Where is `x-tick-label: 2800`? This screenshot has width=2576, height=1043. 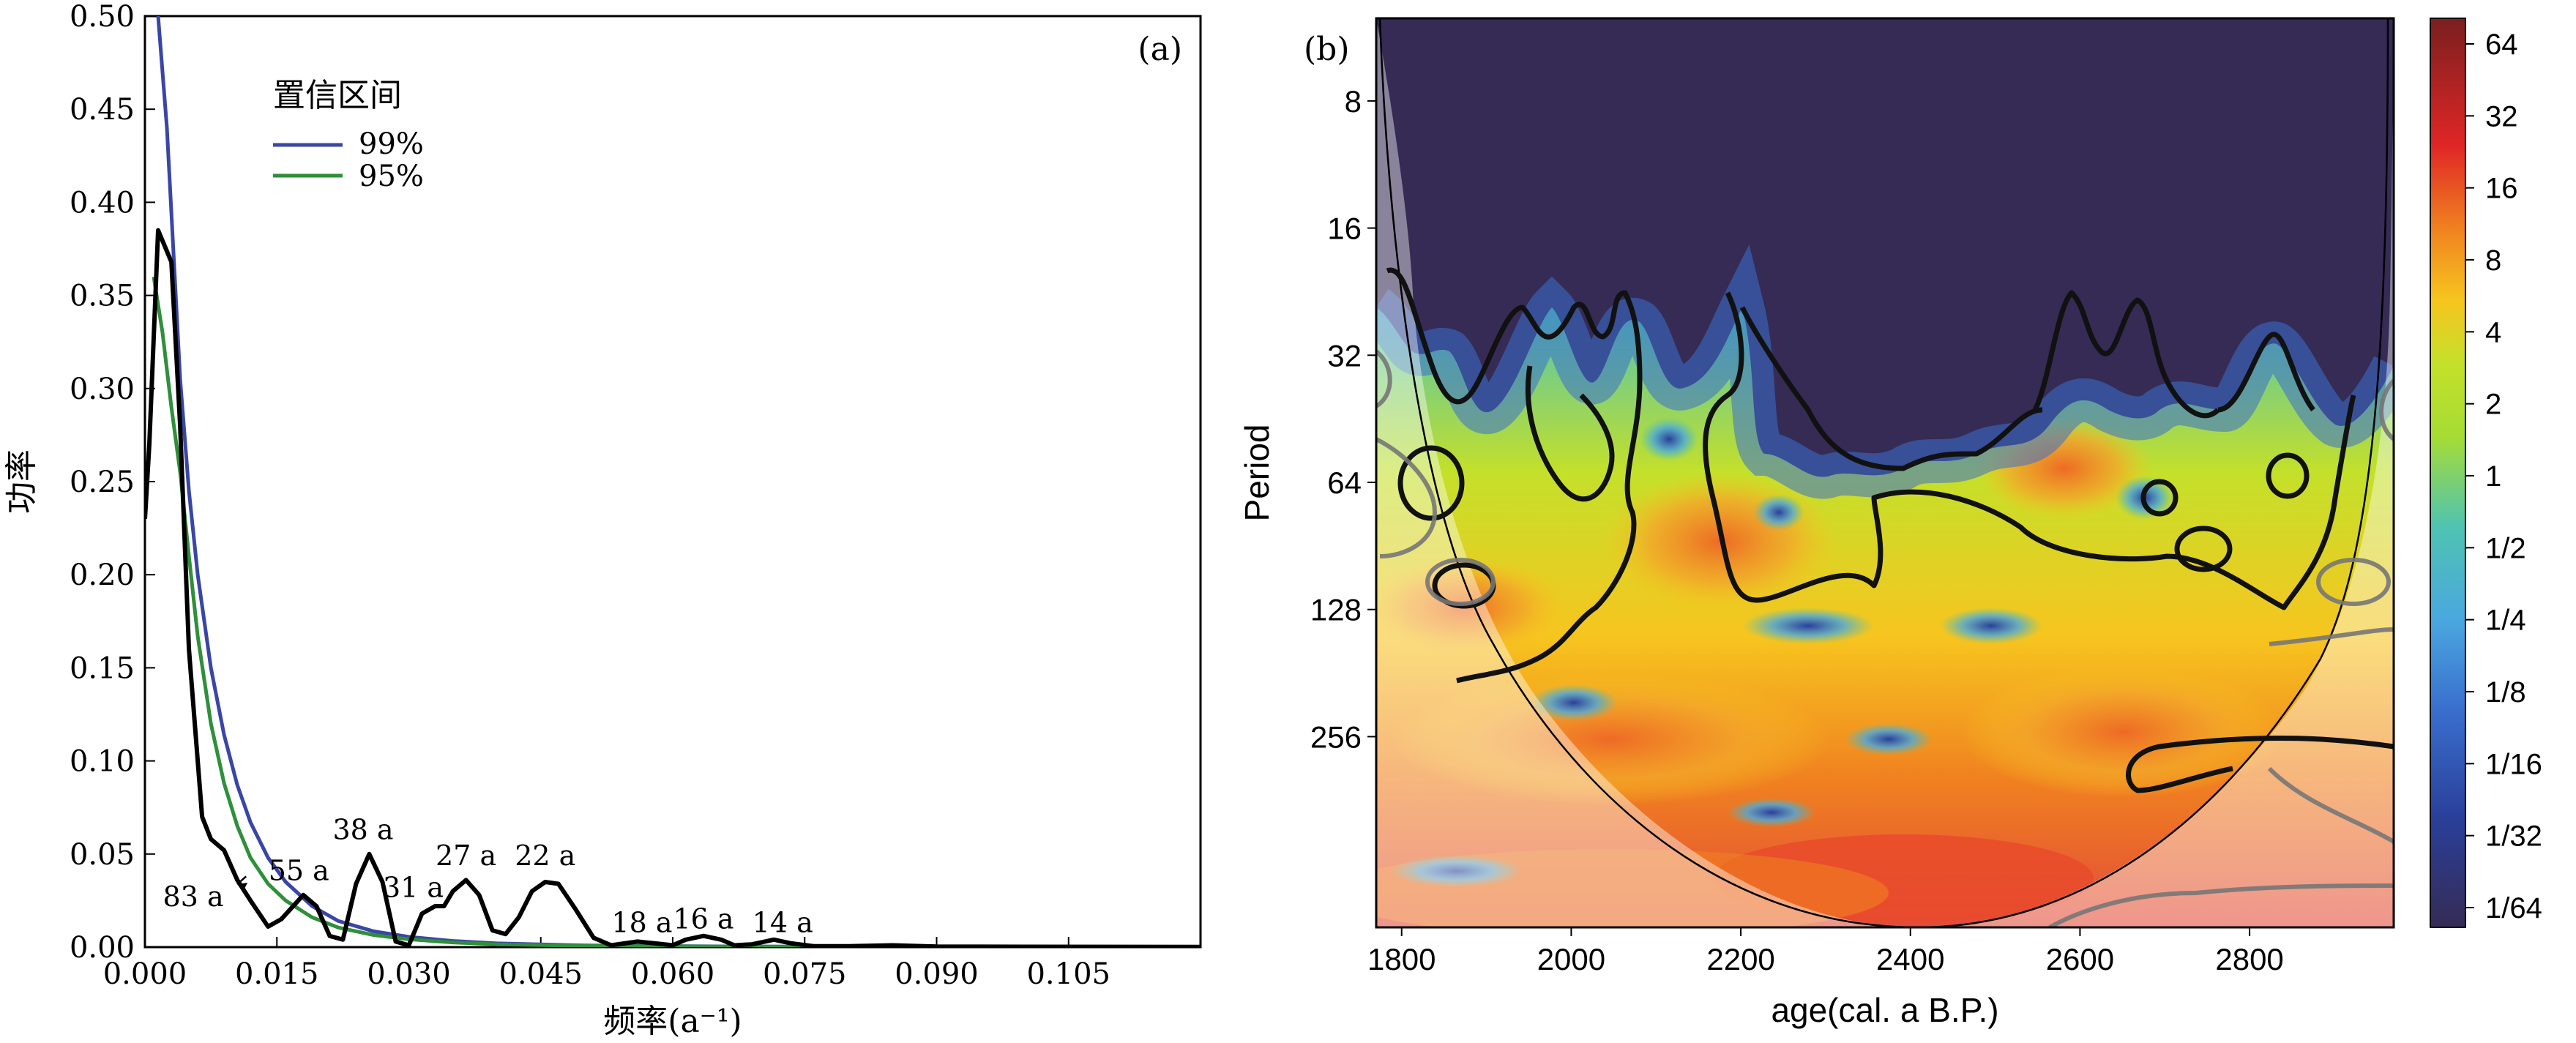 x-tick-label: 2800 is located at coordinates (2249, 959).